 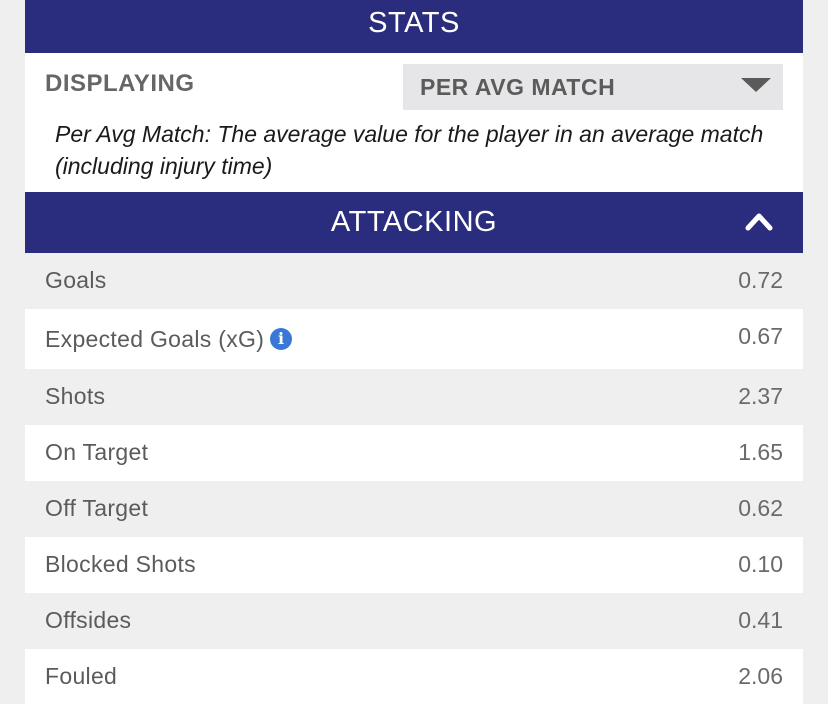 I want to click on info-icon: i, so click(x=281, y=338).